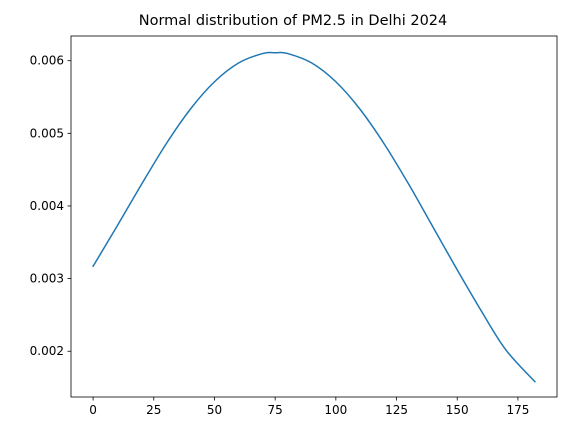 Image resolution: width=565 pixels, height=435 pixels. What do you see at coordinates (47, 61) in the screenshot?
I see `y-tick-label: 0.006` at bounding box center [47, 61].